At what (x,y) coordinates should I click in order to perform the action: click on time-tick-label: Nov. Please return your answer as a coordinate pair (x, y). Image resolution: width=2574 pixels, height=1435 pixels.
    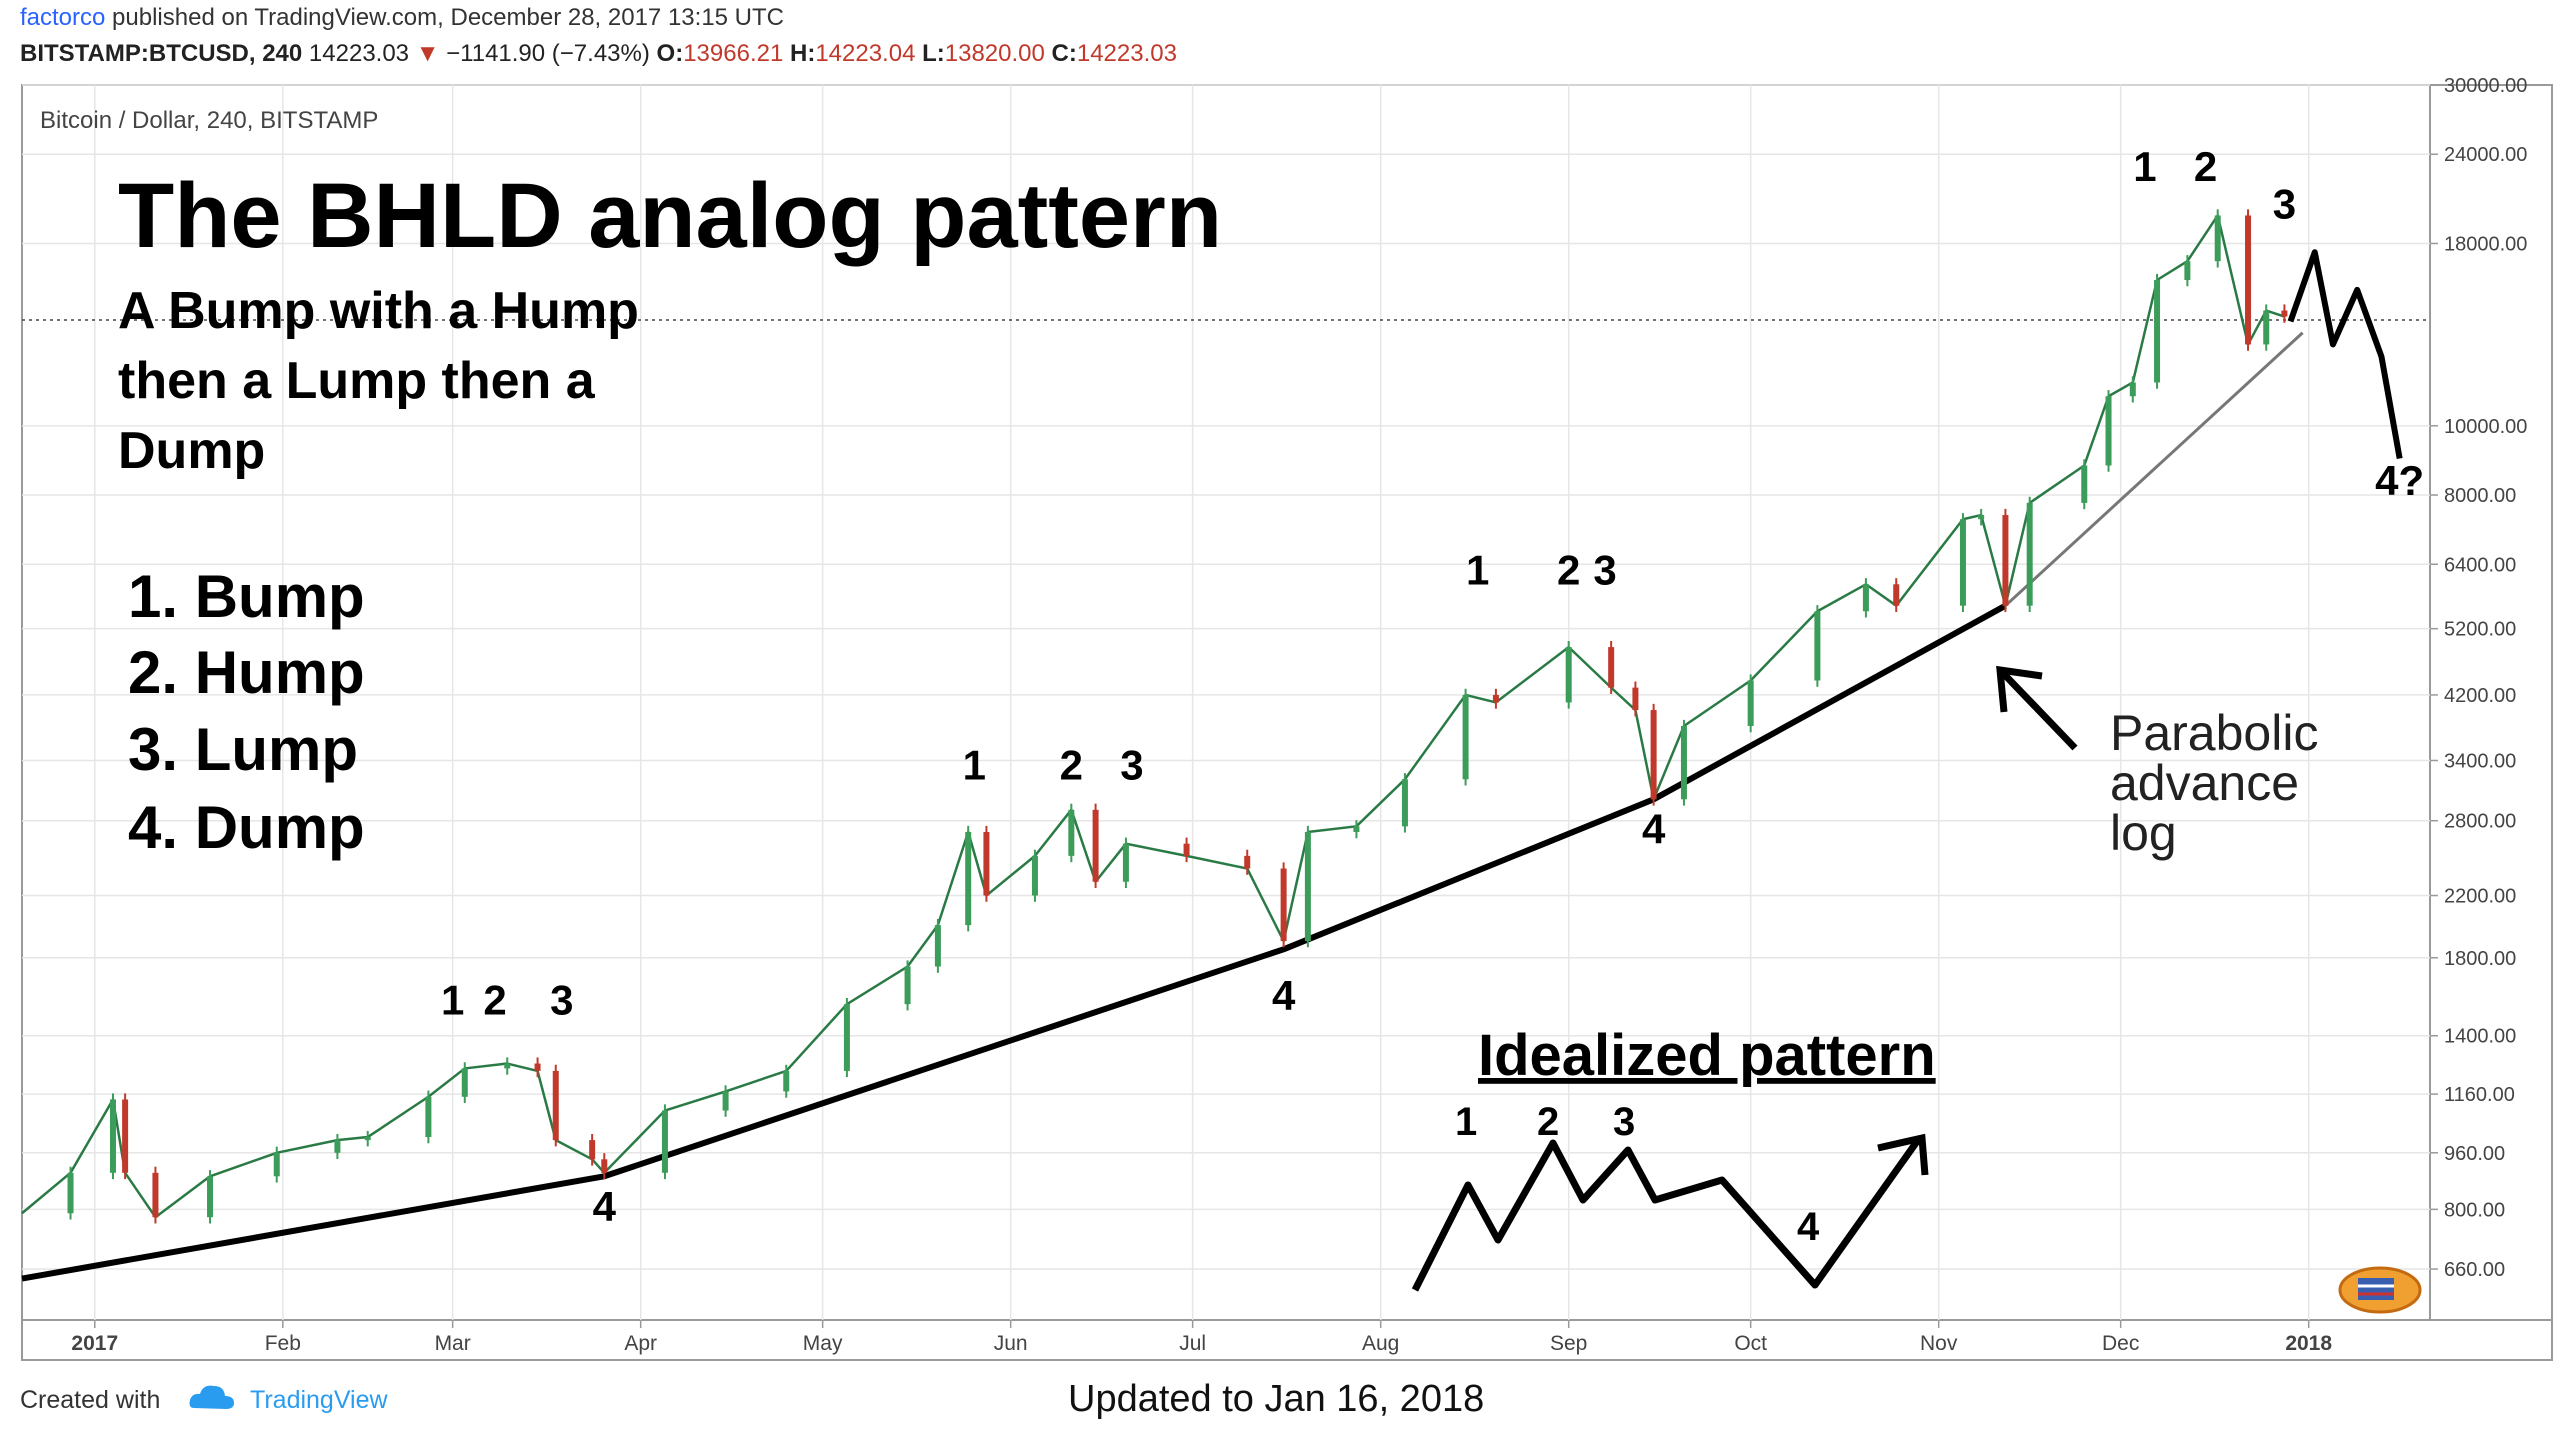
    Looking at the image, I should click on (1939, 1343).